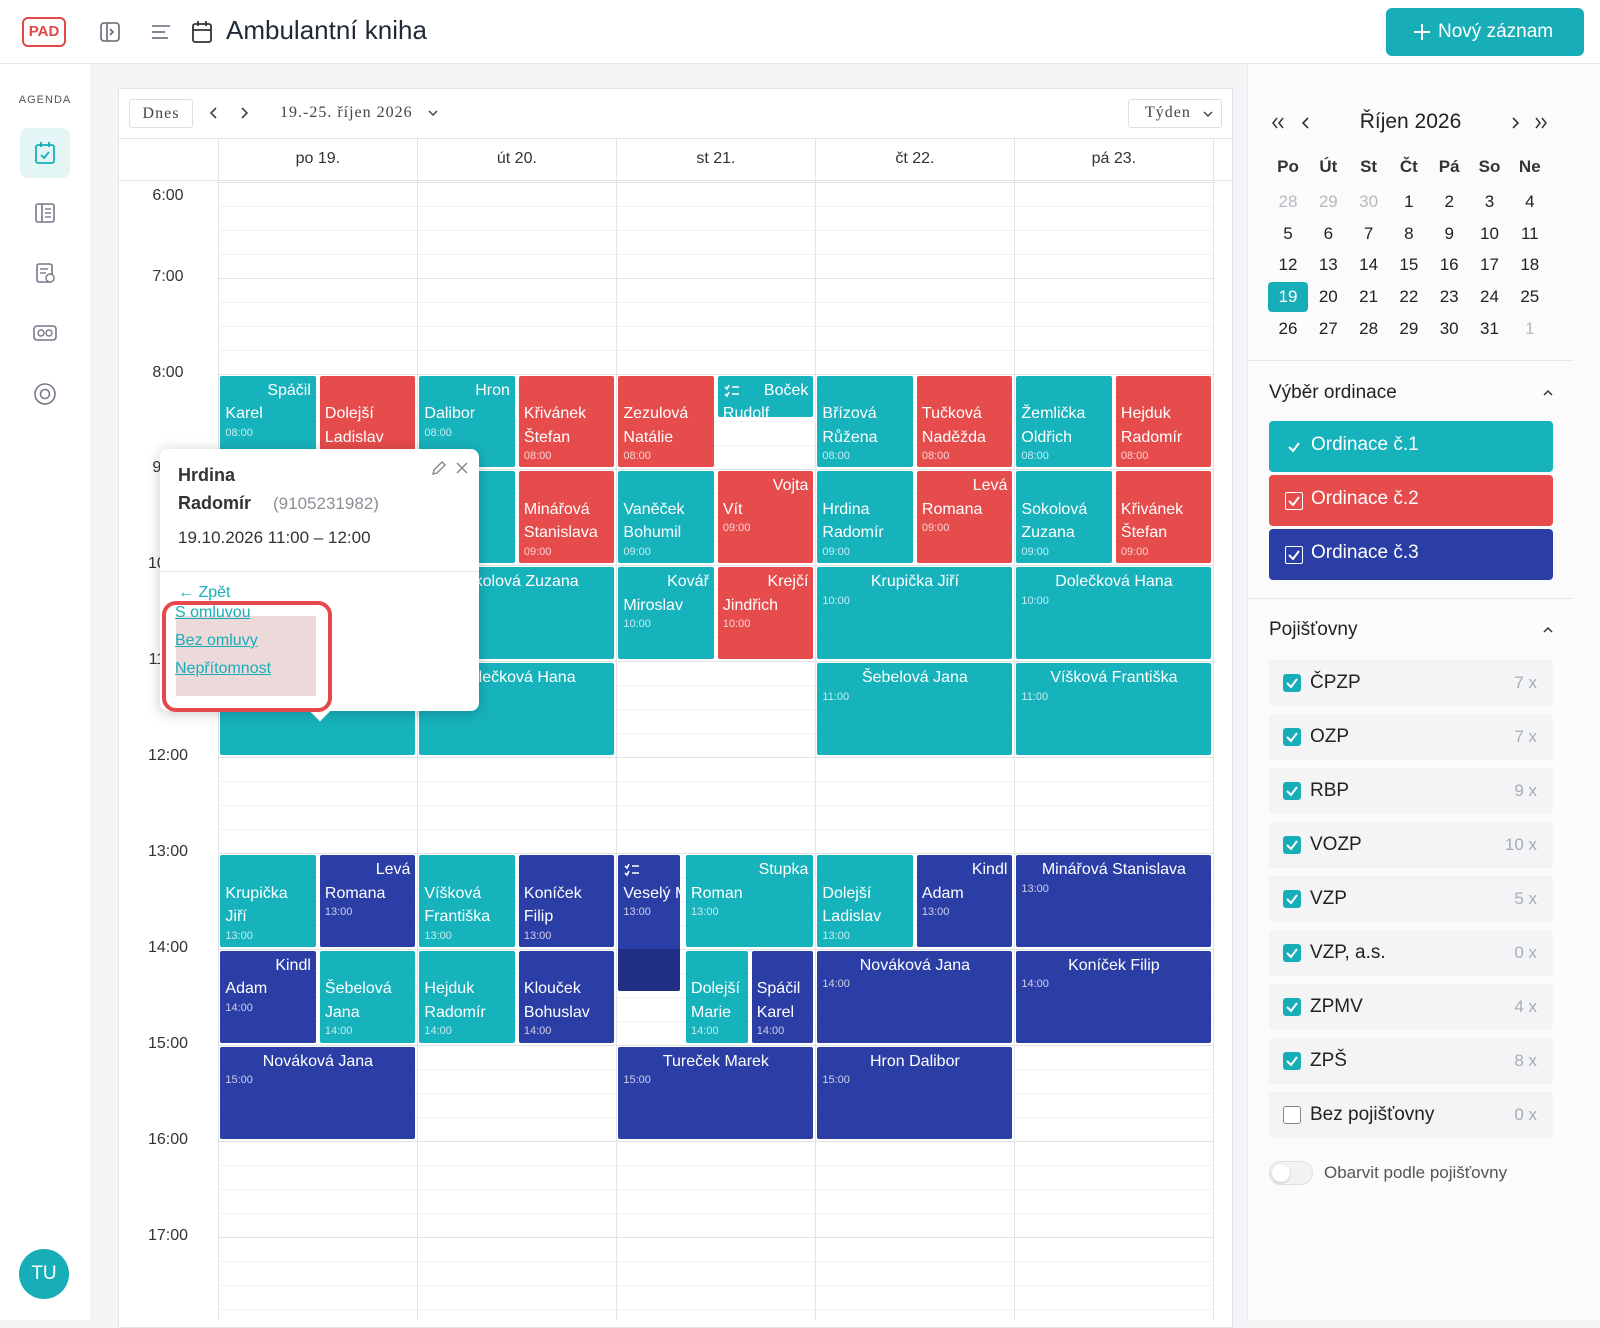  What do you see at coordinates (45, 273) in the screenshot?
I see `nav-records` at bounding box center [45, 273].